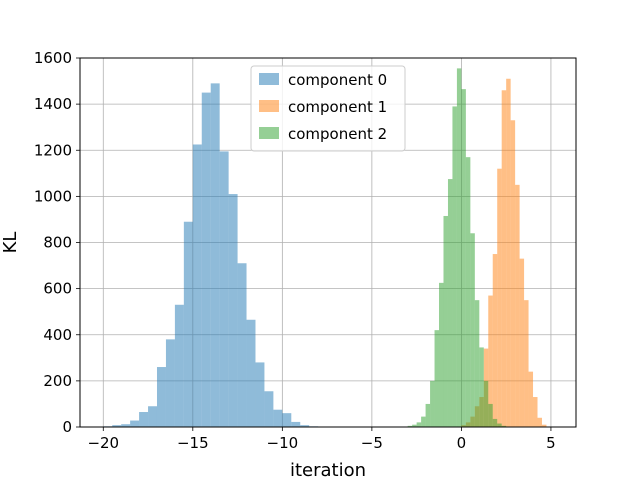  Describe the element at coordinates (328, 470) in the screenshot. I see `x-axis-label: iteration` at that location.